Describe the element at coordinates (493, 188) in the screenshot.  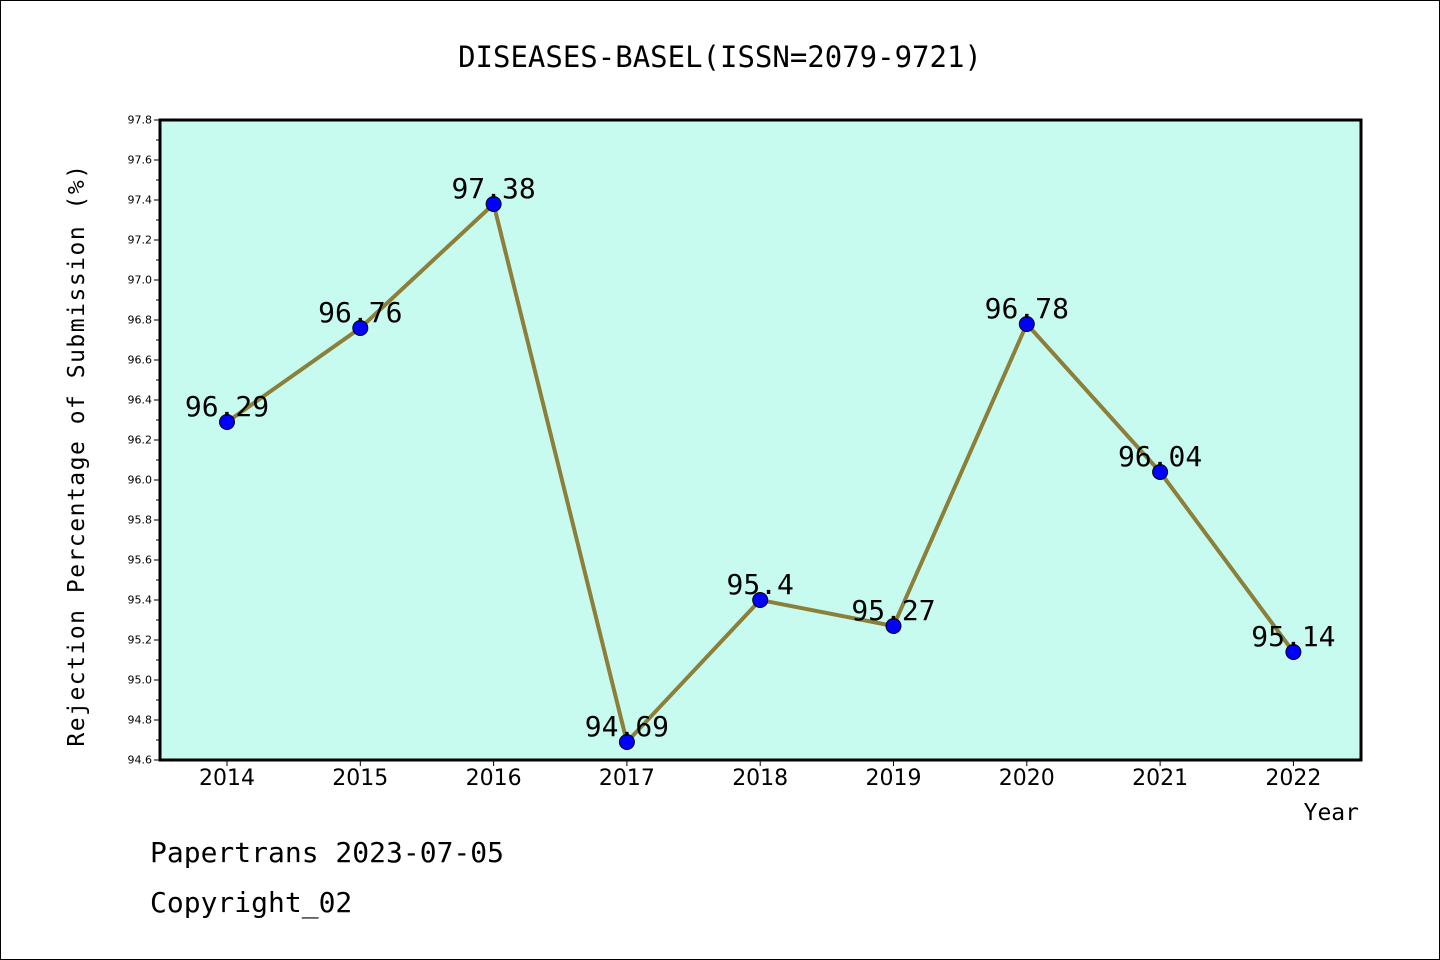
I see `data-value-label: 97.38` at that location.